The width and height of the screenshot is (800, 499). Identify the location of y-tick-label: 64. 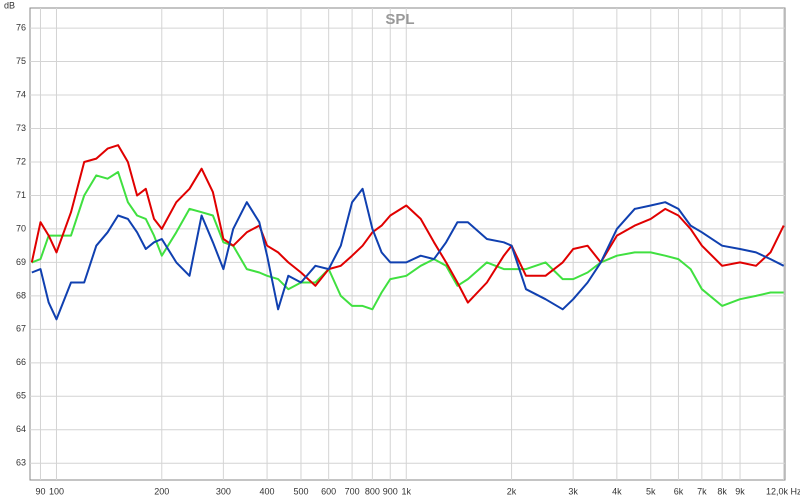
(21, 429).